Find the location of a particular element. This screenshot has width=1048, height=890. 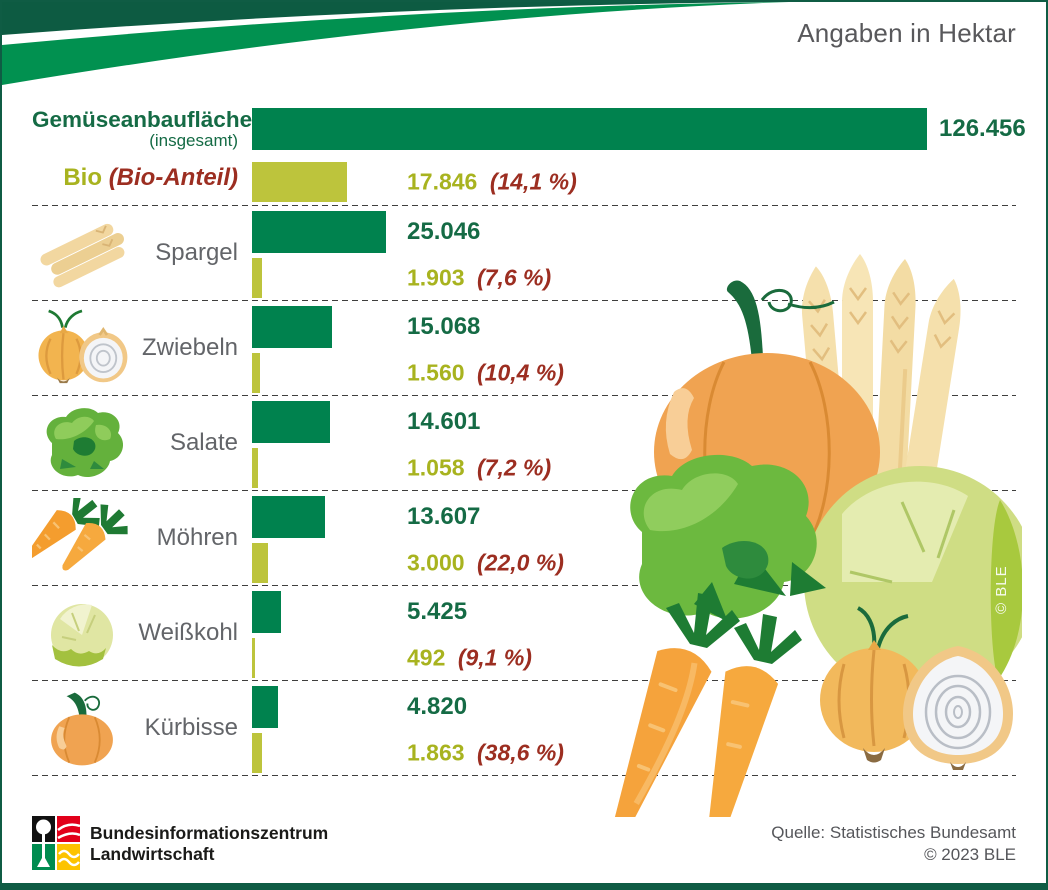

row-spargel: Spargel 25.046 1.903 (7,6 %) is located at coordinates (524, 253).